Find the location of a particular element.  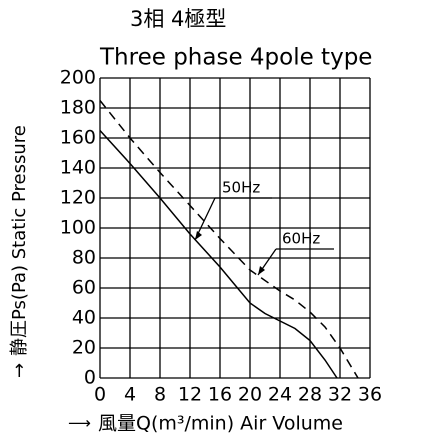

x-axis-arrow: ⟶ is located at coordinates (79, 423).